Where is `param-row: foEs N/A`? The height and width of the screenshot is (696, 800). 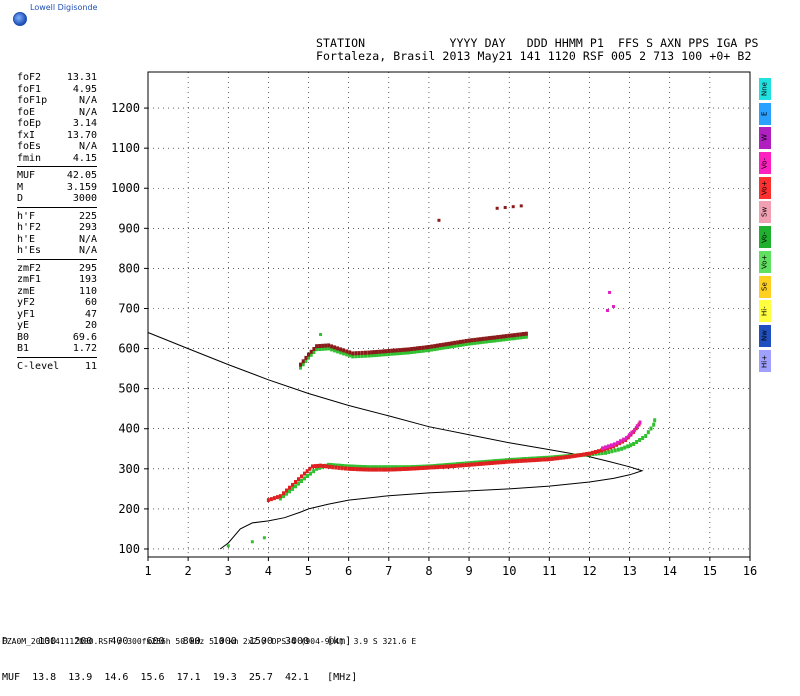
param-row: foEs N/A is located at coordinates (57, 147).